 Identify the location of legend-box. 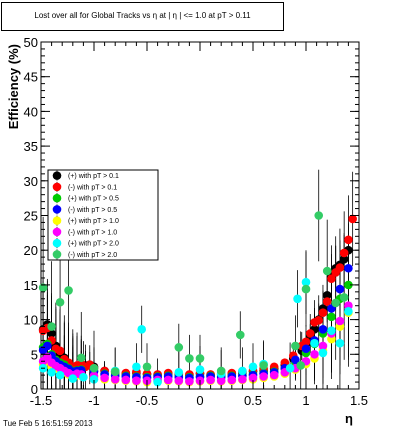
(103, 215).